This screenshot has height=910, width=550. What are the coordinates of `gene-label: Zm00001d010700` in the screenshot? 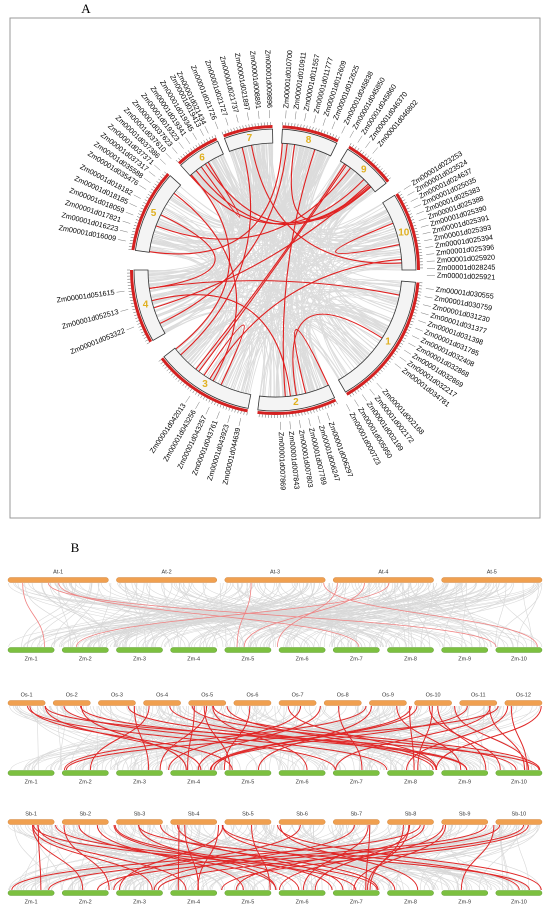 It's located at (287, 79).